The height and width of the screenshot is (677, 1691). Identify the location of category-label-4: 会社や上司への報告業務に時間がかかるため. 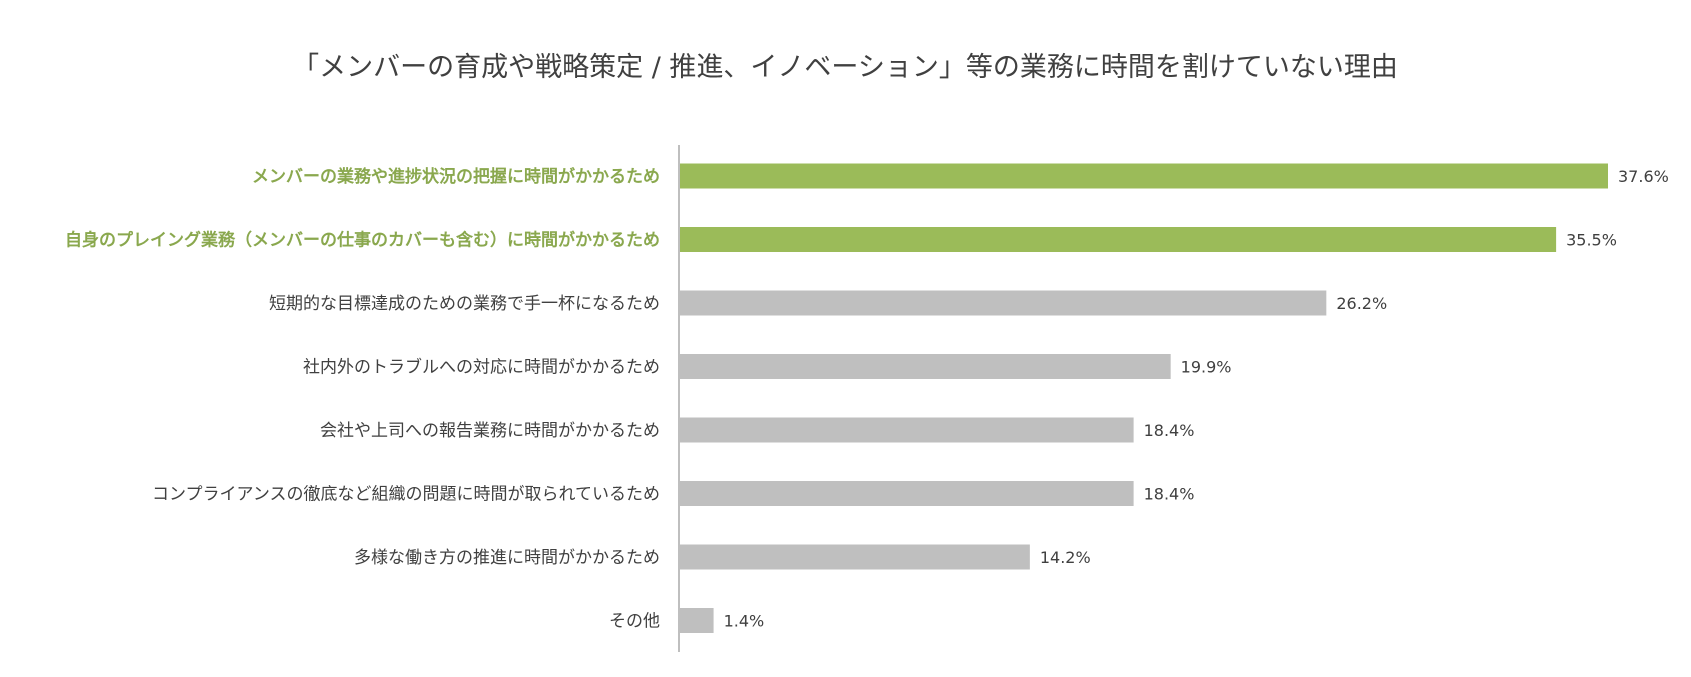
(490, 431).